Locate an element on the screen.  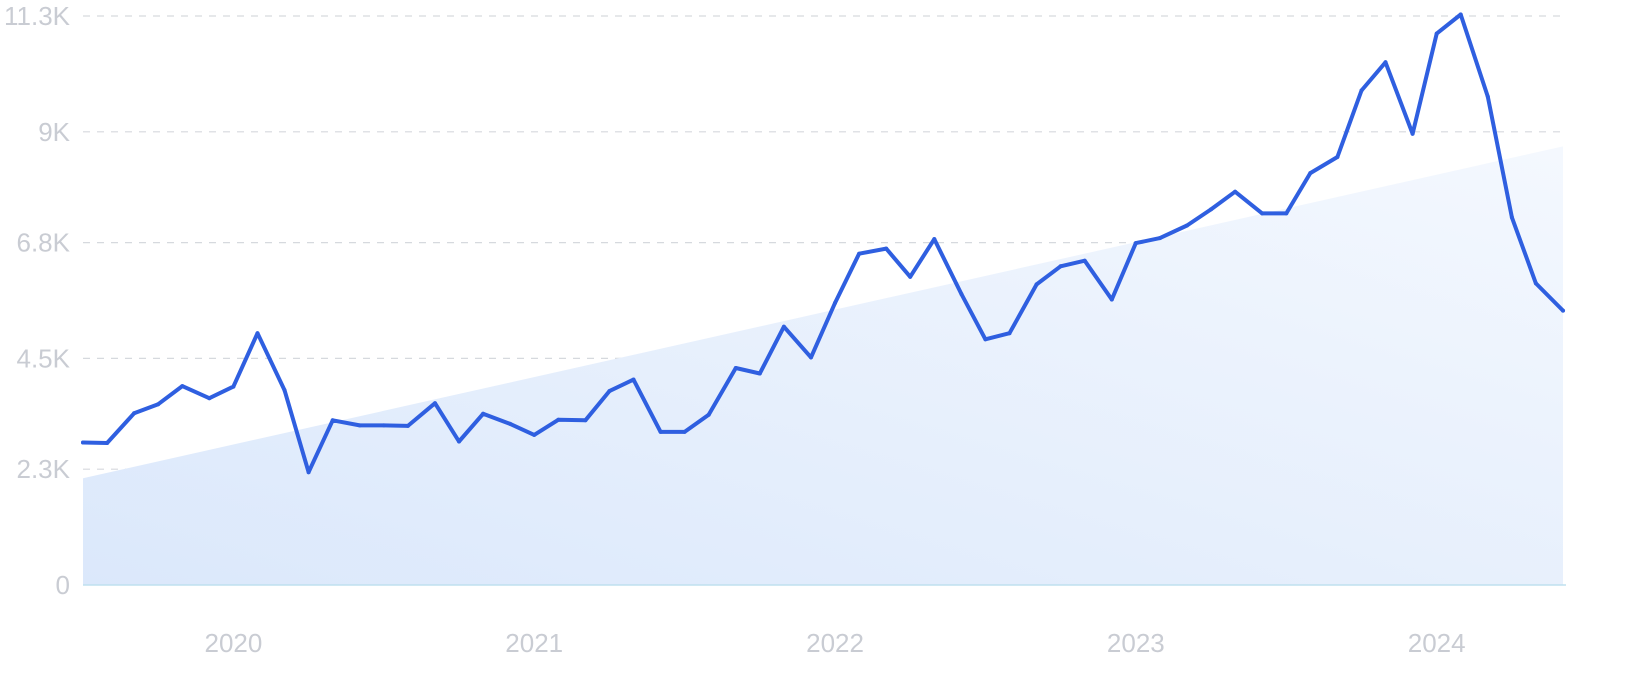
x-tick-label: 2023 is located at coordinates (1136, 643).